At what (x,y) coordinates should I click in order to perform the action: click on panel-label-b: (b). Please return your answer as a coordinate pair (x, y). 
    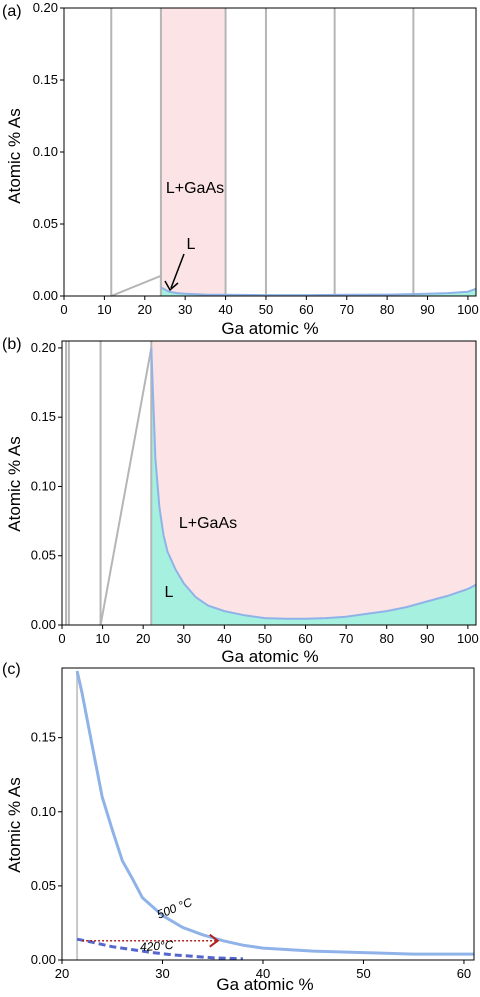
    Looking at the image, I should click on (12, 344).